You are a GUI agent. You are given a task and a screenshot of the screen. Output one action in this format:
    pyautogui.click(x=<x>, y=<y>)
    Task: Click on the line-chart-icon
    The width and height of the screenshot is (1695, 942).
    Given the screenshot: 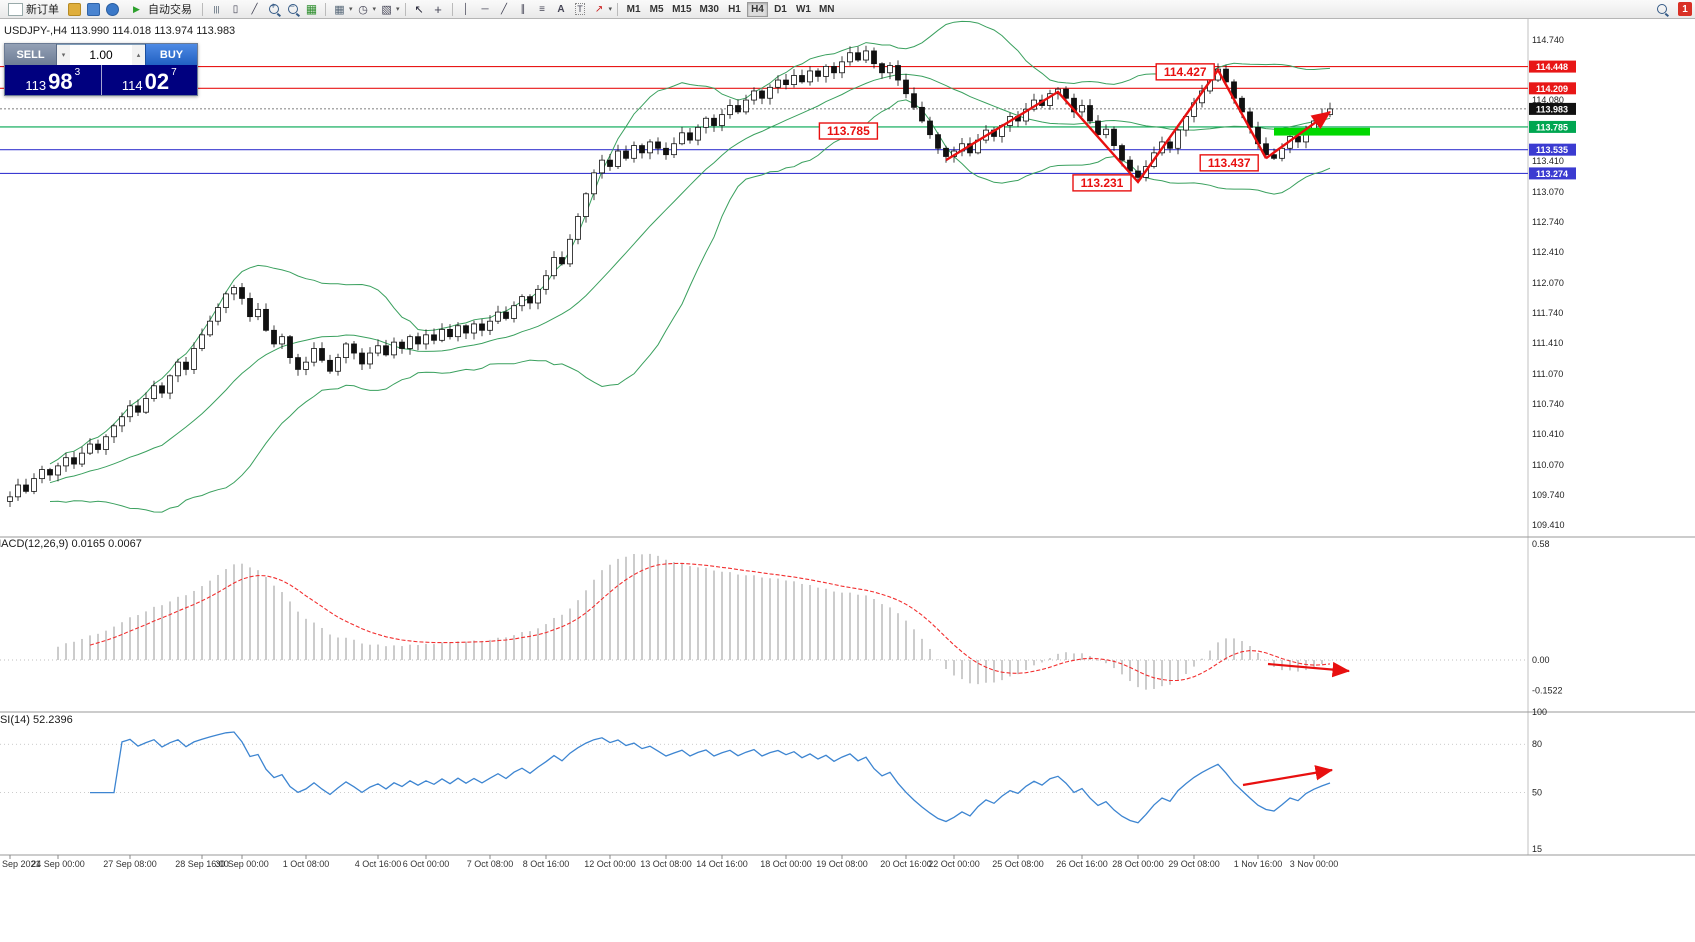 What is the action you would take?
    pyautogui.click(x=254, y=9)
    